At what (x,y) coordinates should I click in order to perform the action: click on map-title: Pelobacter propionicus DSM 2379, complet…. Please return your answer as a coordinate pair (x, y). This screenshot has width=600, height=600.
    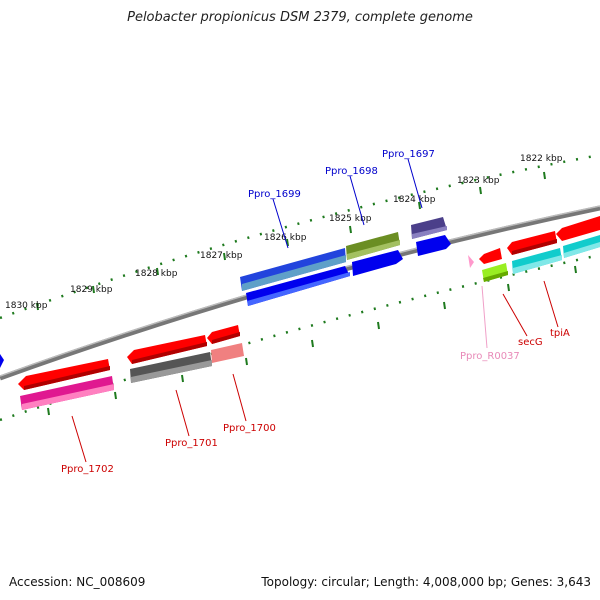
    Looking at the image, I should click on (300, 17).